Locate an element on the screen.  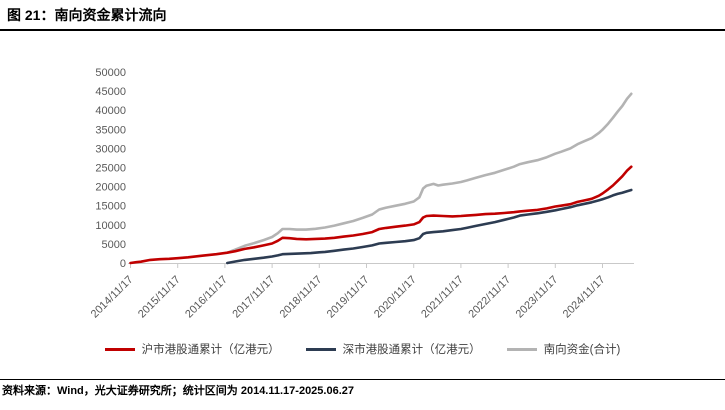
x-tick-label: 2015/11/17 is located at coordinates (159, 297).